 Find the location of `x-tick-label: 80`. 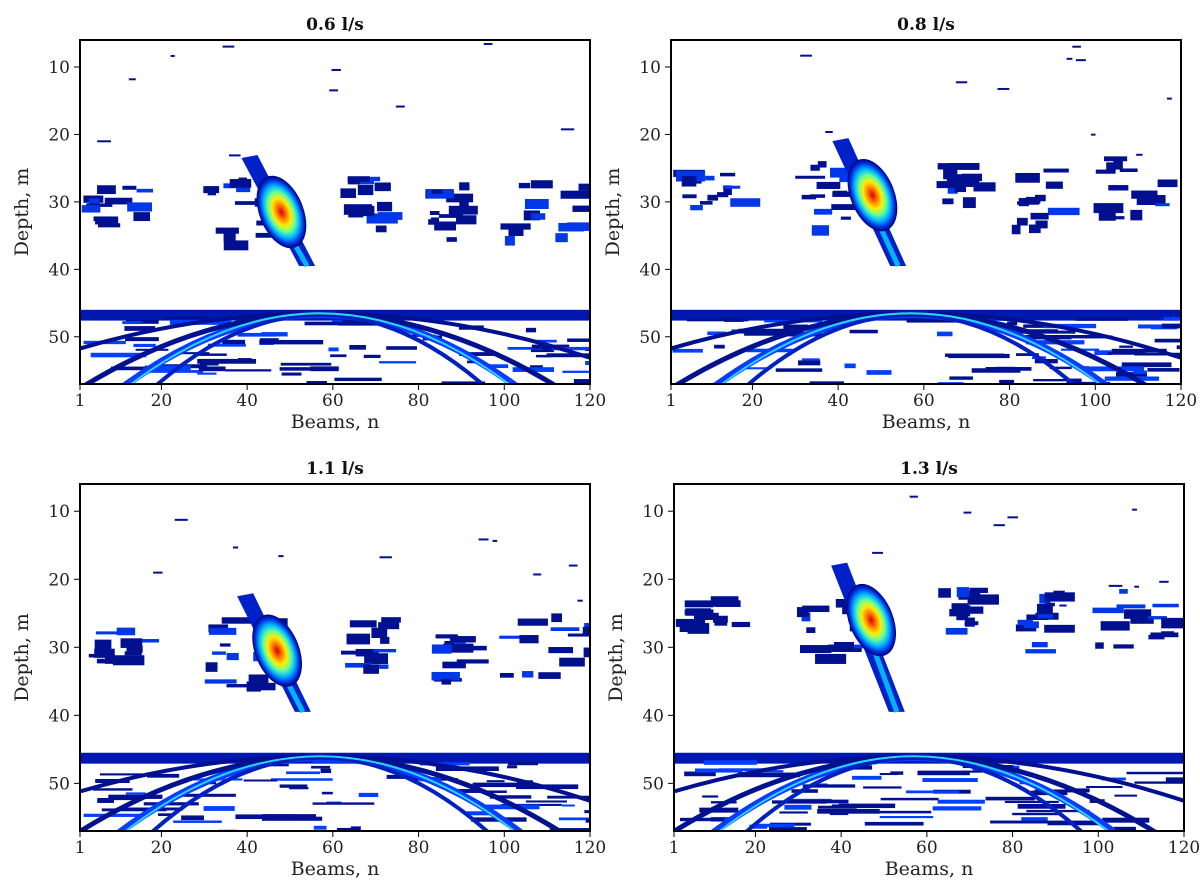

x-tick-label: 80 is located at coordinates (419, 401).